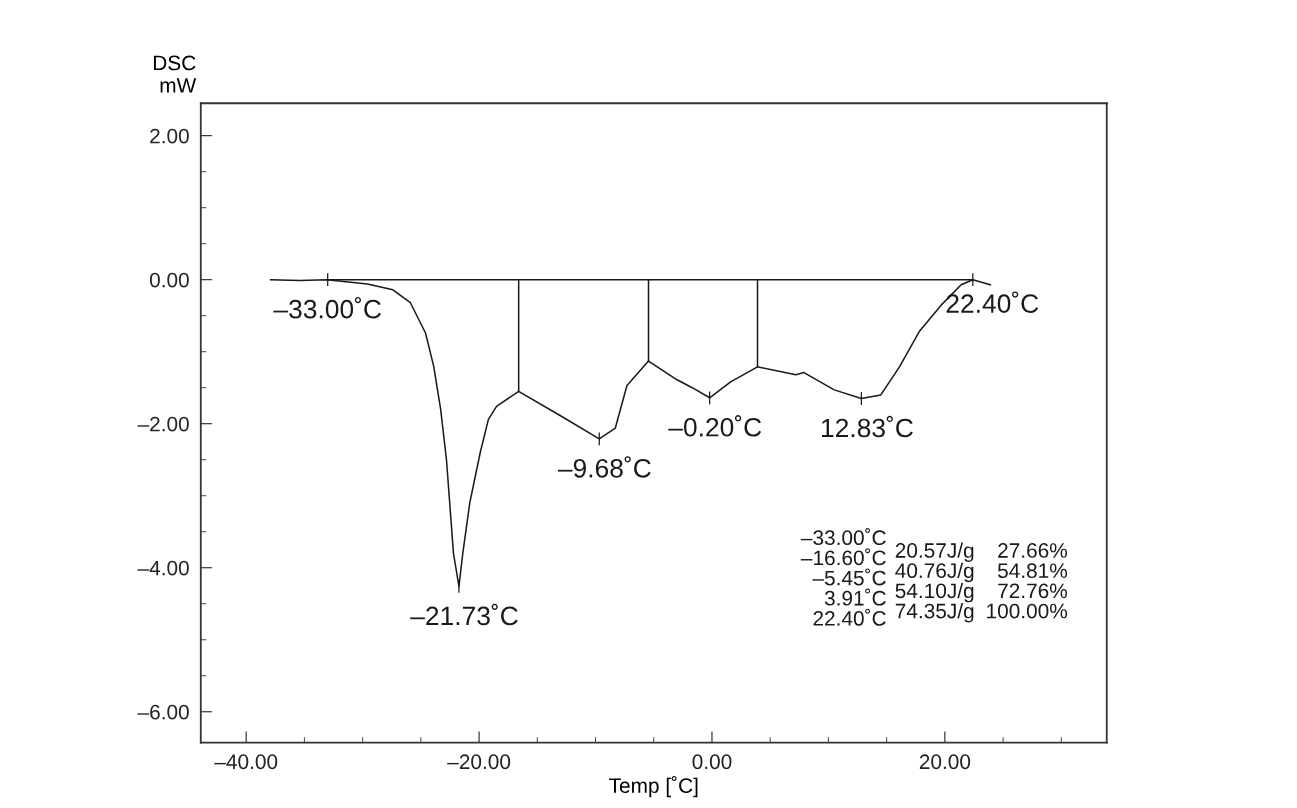 Image resolution: width=1297 pixels, height=808 pixels. Describe the element at coordinates (715, 426) in the screenshot. I see `annotation: –0.20˚C` at that location.